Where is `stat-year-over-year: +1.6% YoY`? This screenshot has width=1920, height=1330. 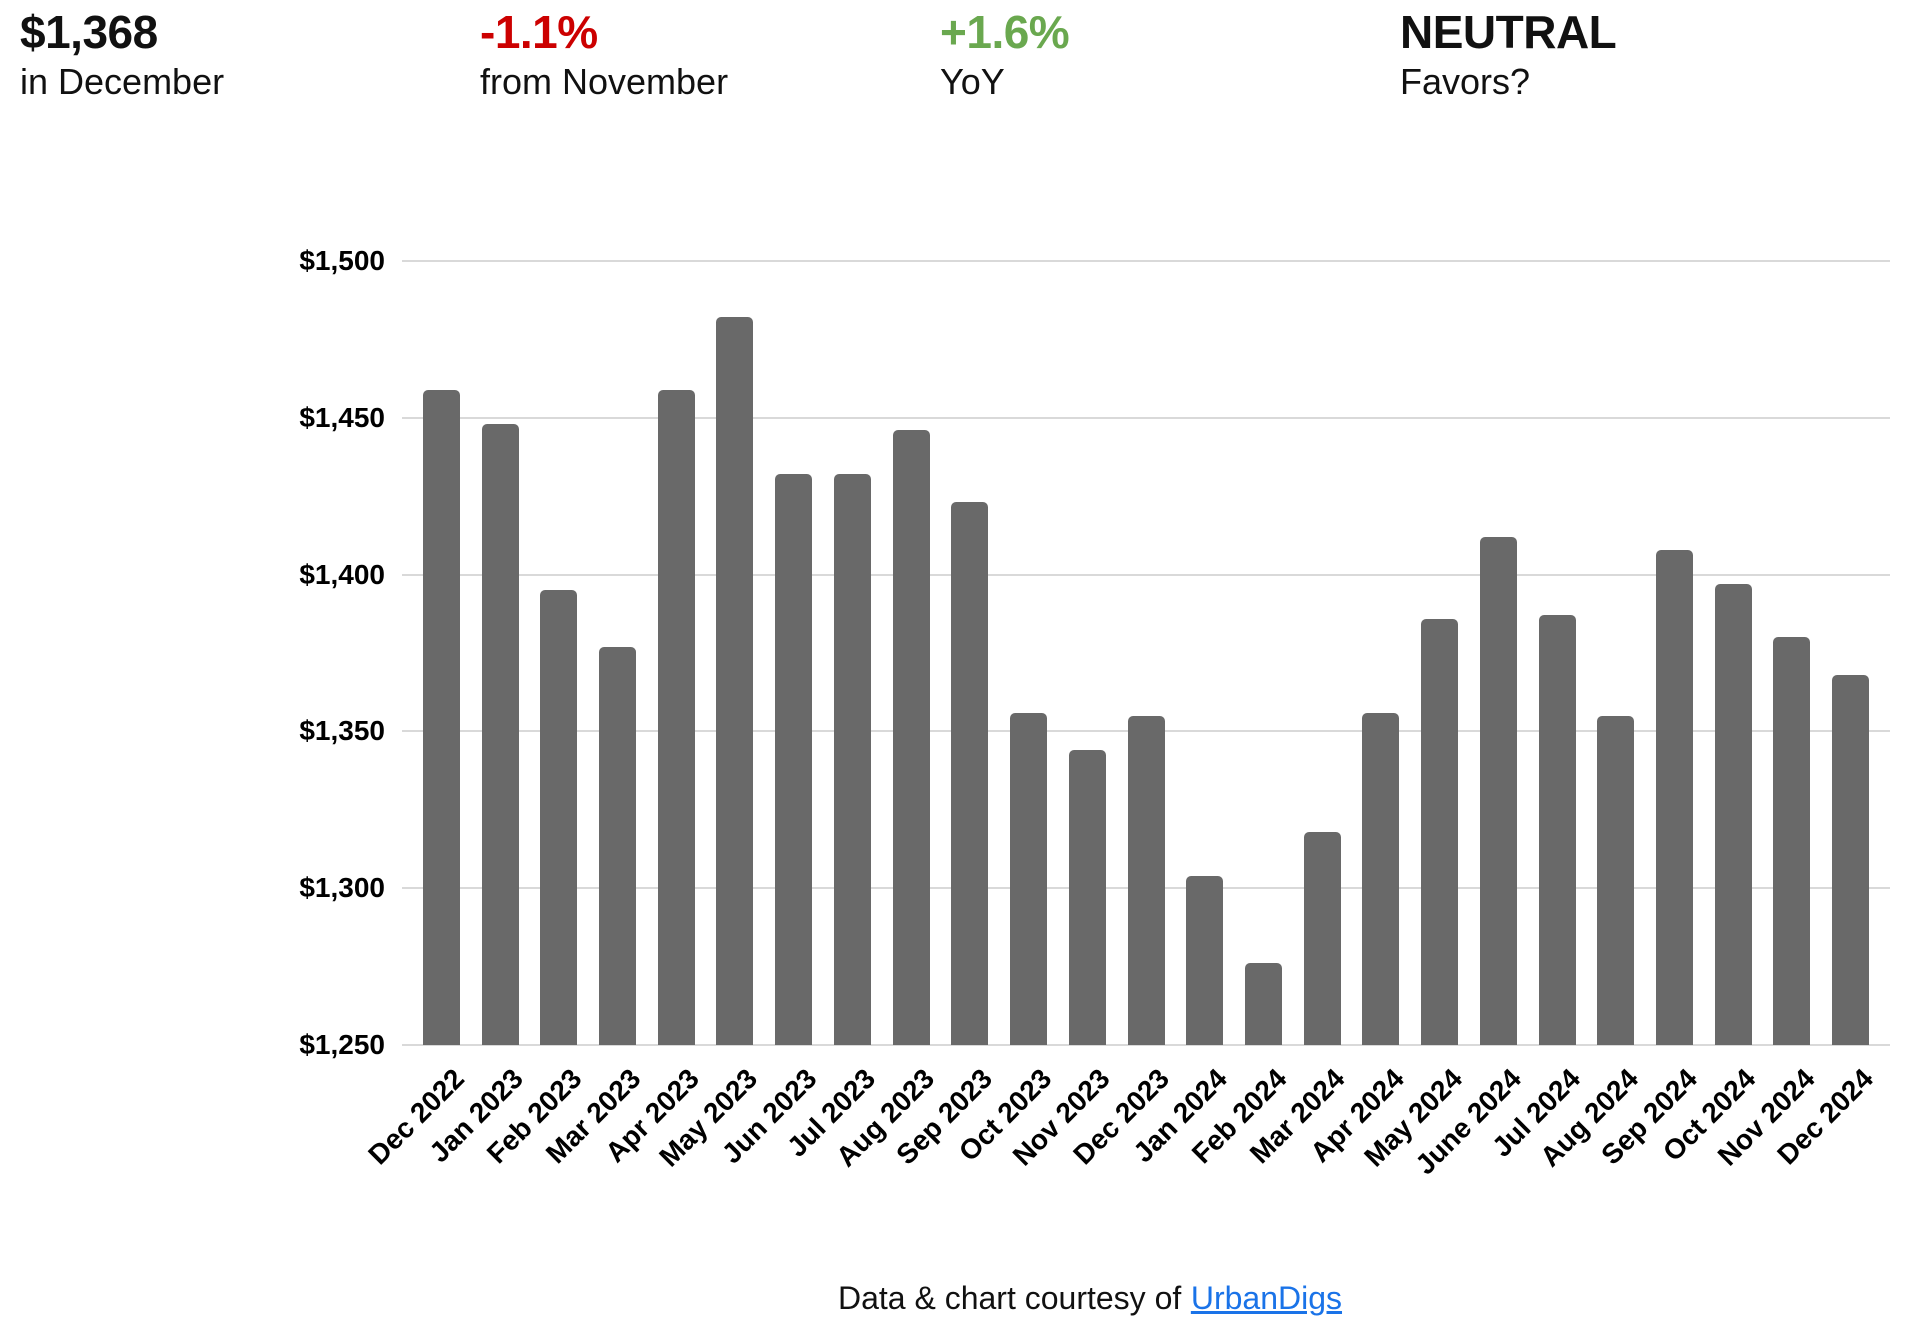 stat-year-over-year: +1.6% YoY is located at coordinates (1005, 54).